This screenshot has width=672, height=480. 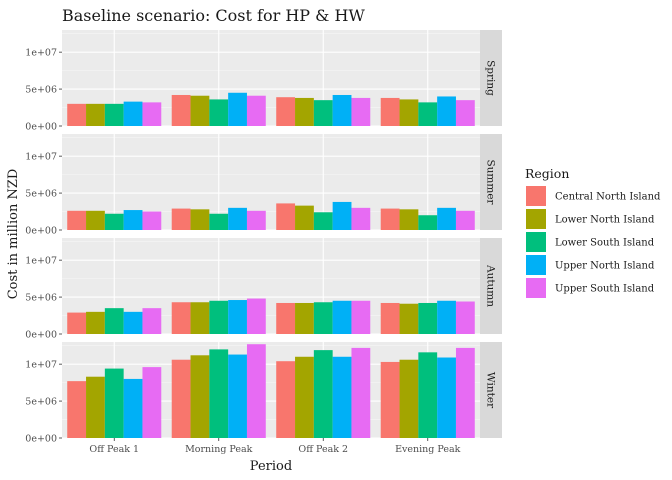 What do you see at coordinates (465, 392) in the screenshot?
I see `bar-winter-evening-peak-upper-south-island` at bounding box center [465, 392].